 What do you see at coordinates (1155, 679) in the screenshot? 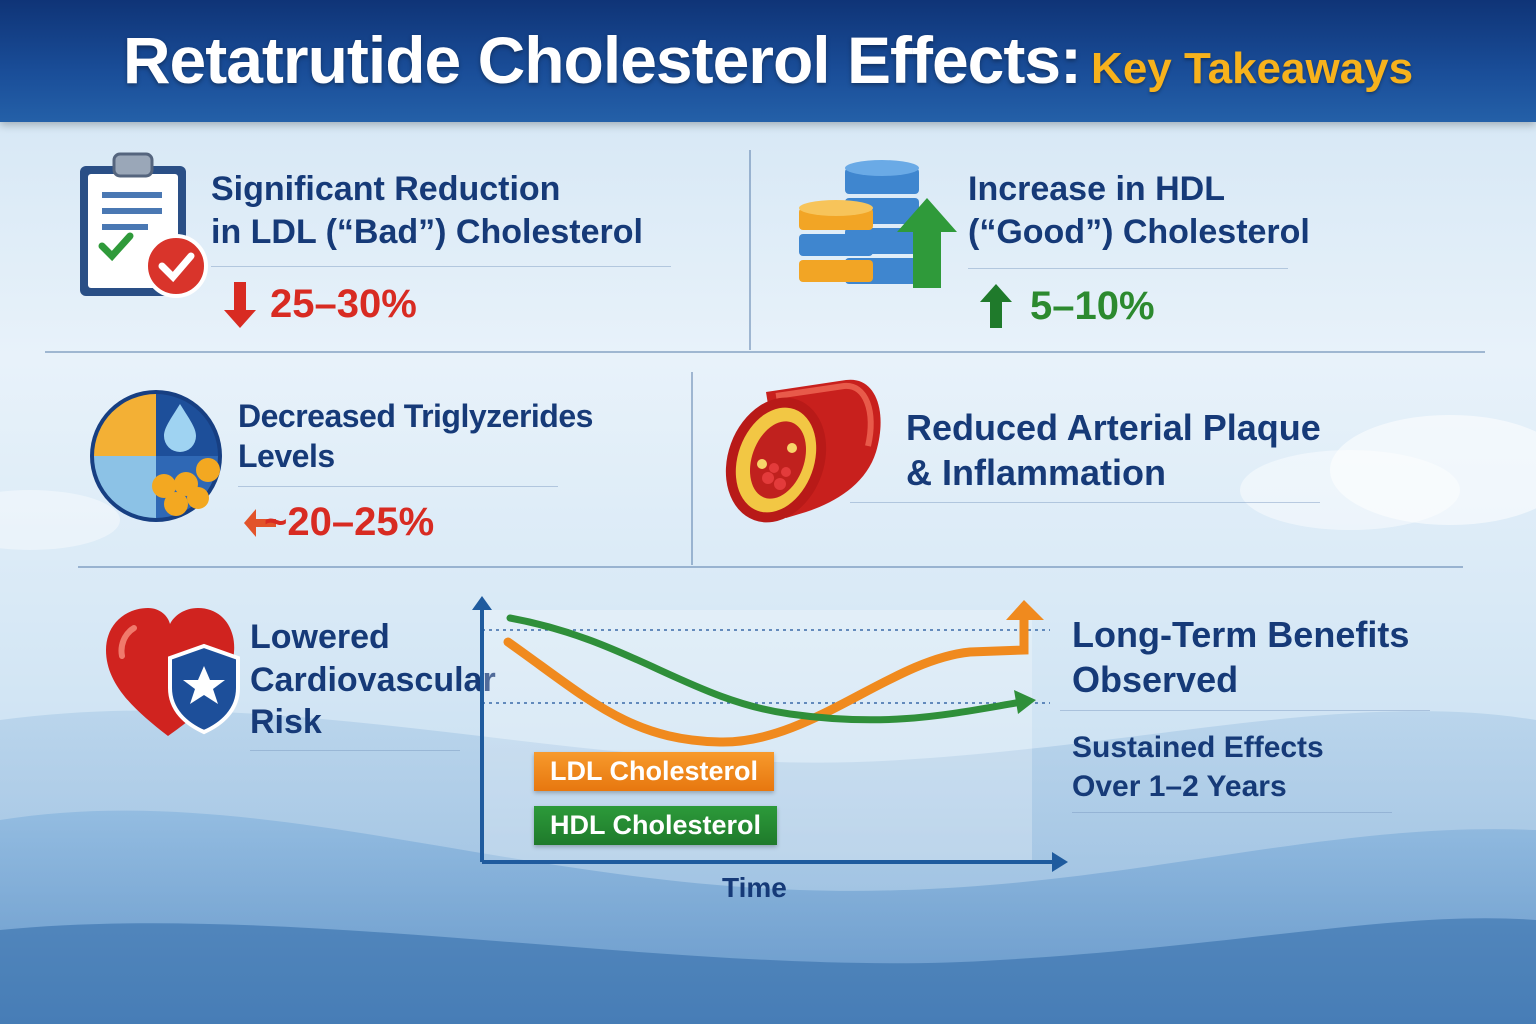
I see `longterm-label-line2: Observed` at bounding box center [1155, 679].